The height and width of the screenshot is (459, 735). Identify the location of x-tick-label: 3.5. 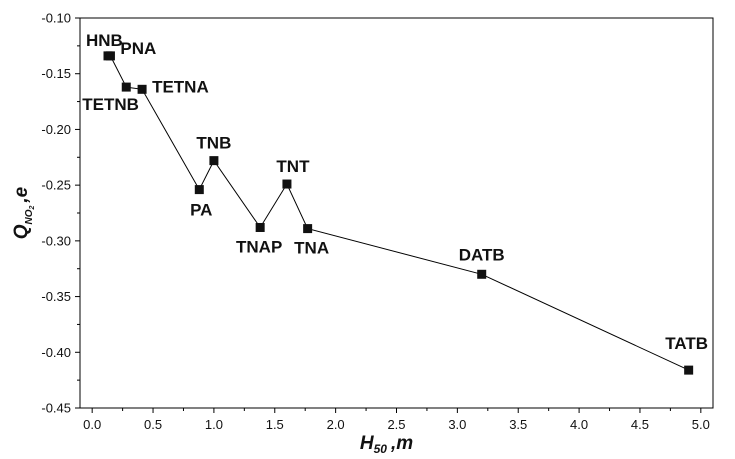
(518, 424).